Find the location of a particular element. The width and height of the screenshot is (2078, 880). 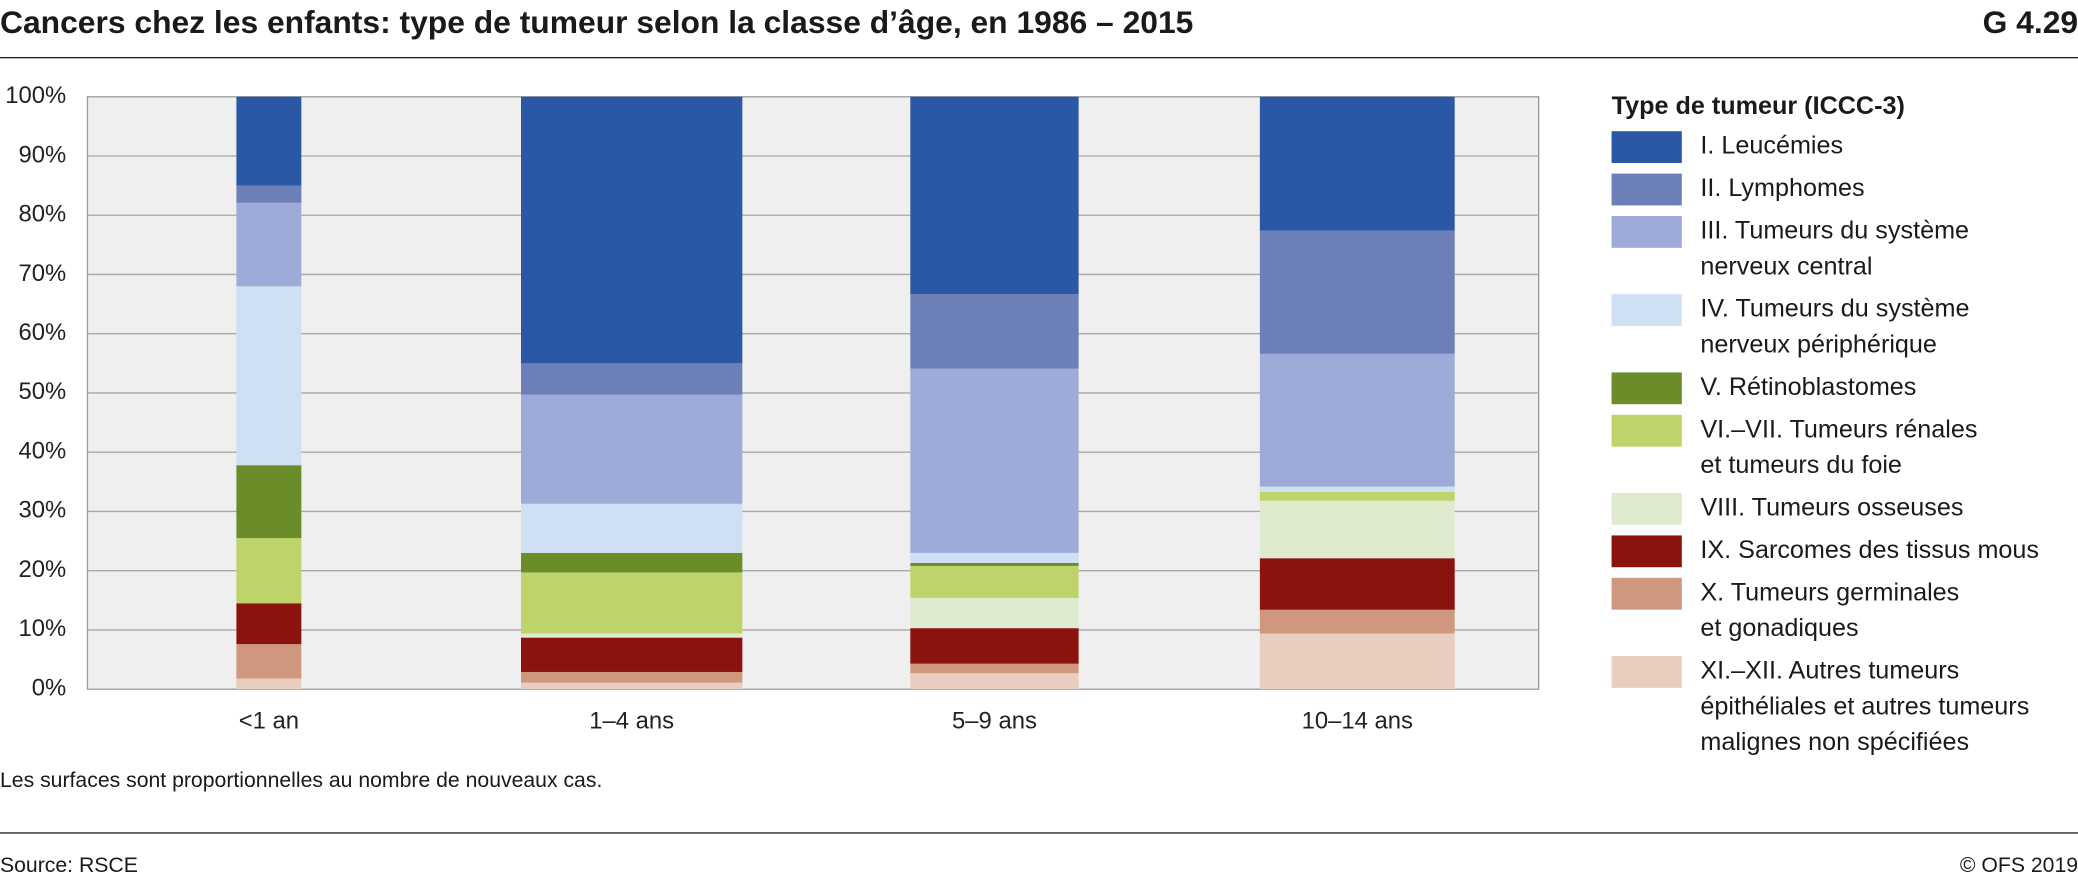

x-tick-label: 1–4 ans is located at coordinates (631, 721).